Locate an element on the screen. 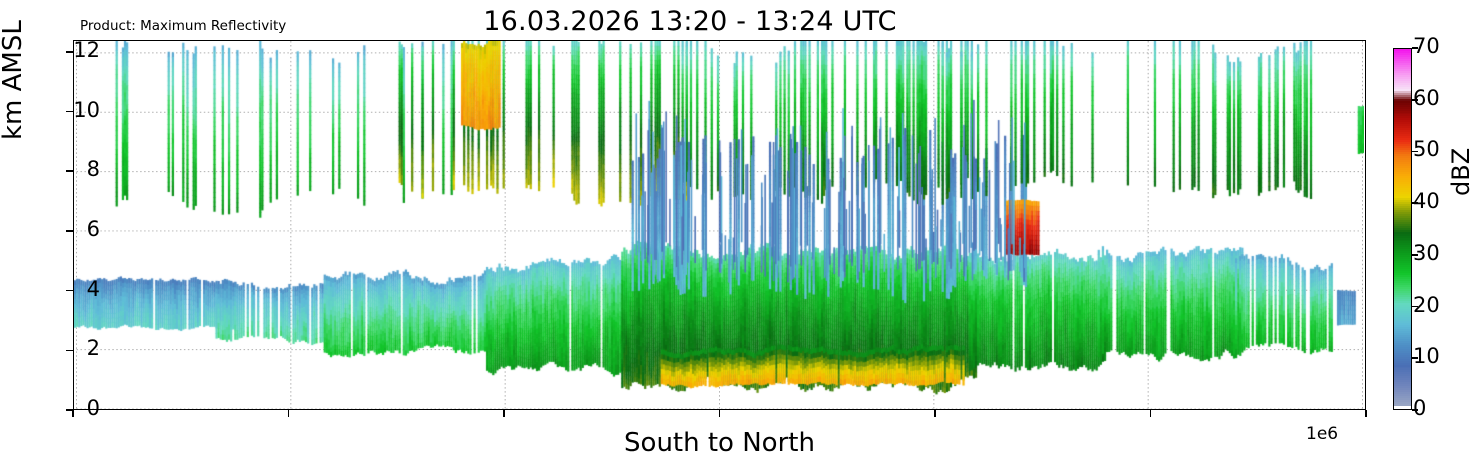 This screenshot has height=470, width=1482. x-axis-offset-label: 1e6 is located at coordinates (1322, 434).